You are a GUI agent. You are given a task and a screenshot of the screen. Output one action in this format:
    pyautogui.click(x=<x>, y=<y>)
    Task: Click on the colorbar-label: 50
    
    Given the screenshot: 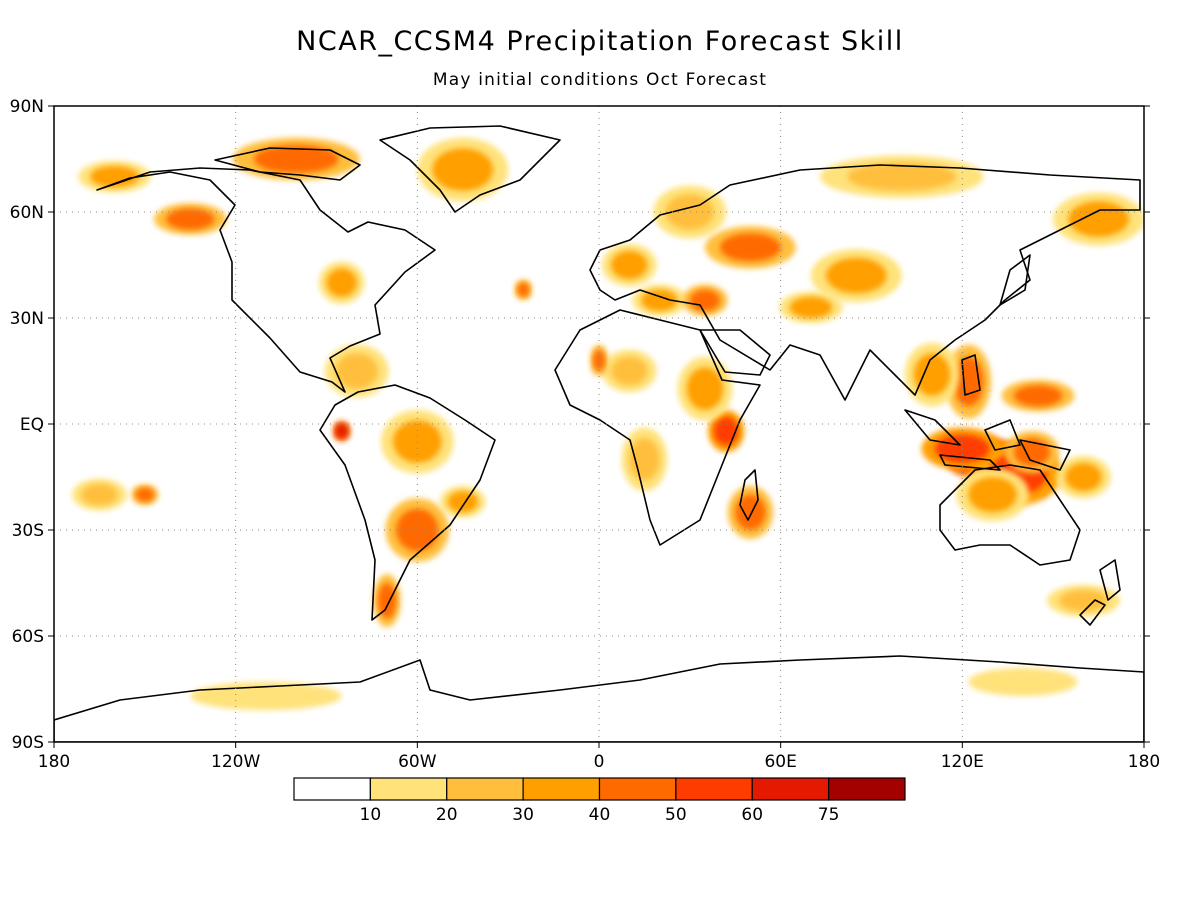 What is the action you would take?
    pyautogui.click(x=676, y=815)
    